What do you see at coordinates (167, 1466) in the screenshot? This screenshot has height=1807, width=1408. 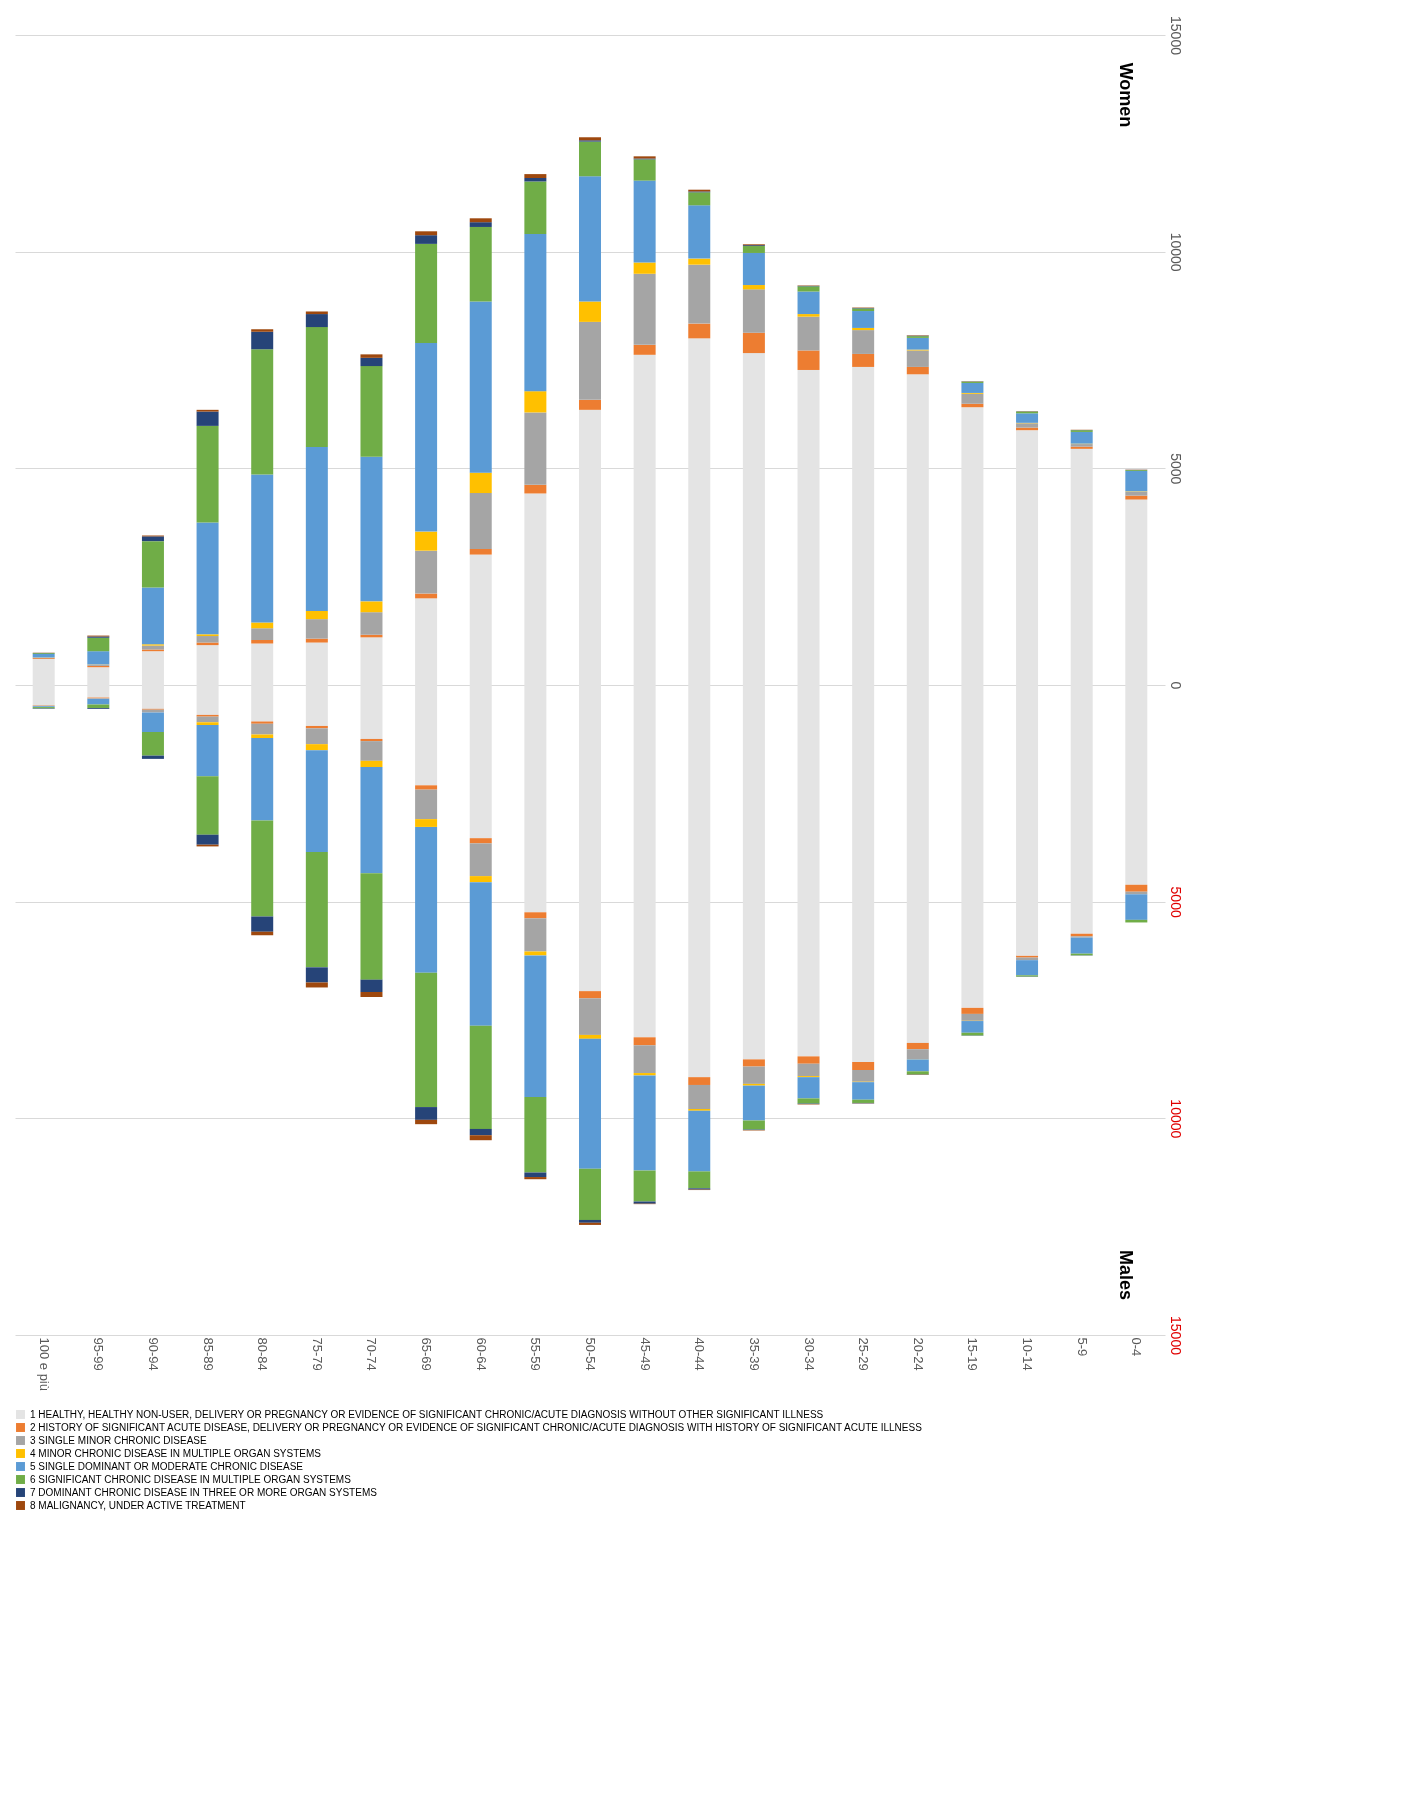 I see `legend-label: 5 SINGLE DOMINANT OR MODERATE CHRONIC DISEASE` at bounding box center [167, 1466].